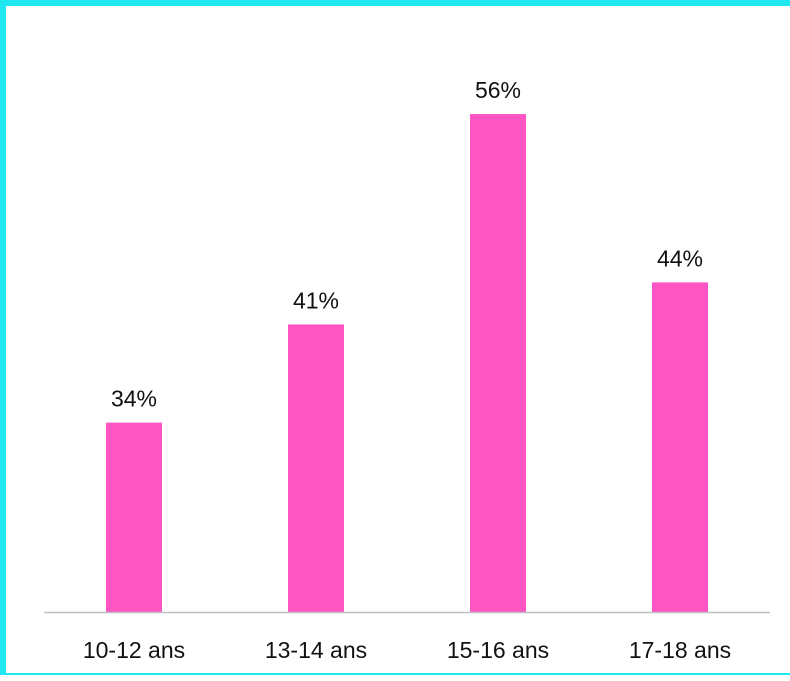  Describe the element at coordinates (134, 650) in the screenshot. I see `x-tick-label-1: 10-12 ans` at that location.